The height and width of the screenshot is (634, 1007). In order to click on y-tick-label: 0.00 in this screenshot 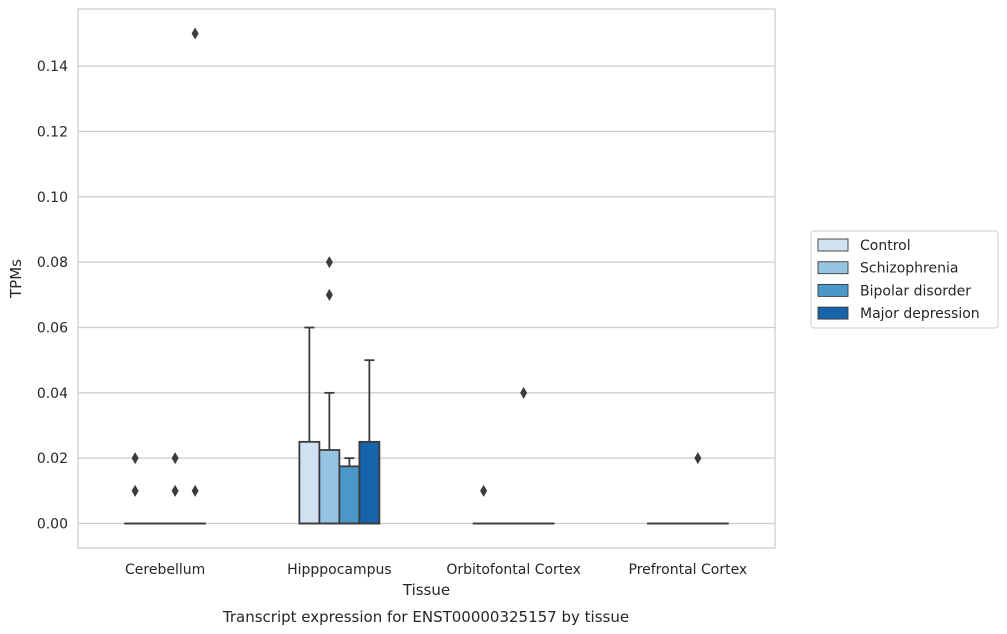, I will do `click(52, 525)`.